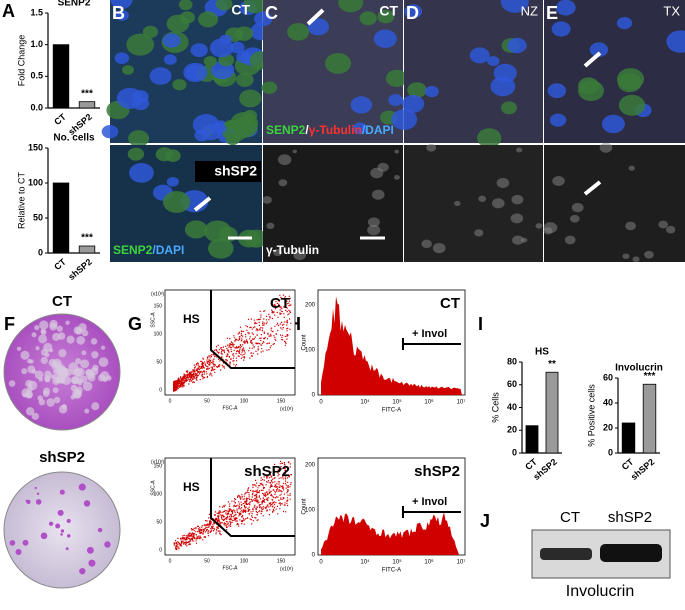 The width and height of the screenshot is (685, 610). Describe the element at coordinates (87, 238) in the screenshot. I see `annotation: ***` at that location.